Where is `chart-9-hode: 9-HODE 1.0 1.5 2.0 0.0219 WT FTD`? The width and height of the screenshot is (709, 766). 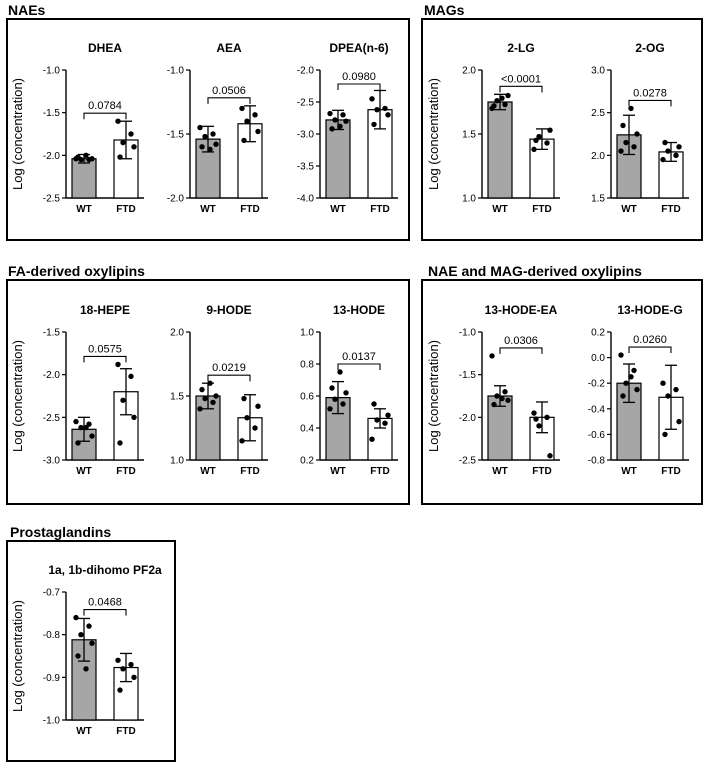 chart-9-hode: 9-HODE 1.0 1.5 2.0 0.0219 WT FTD is located at coordinates (219, 390).